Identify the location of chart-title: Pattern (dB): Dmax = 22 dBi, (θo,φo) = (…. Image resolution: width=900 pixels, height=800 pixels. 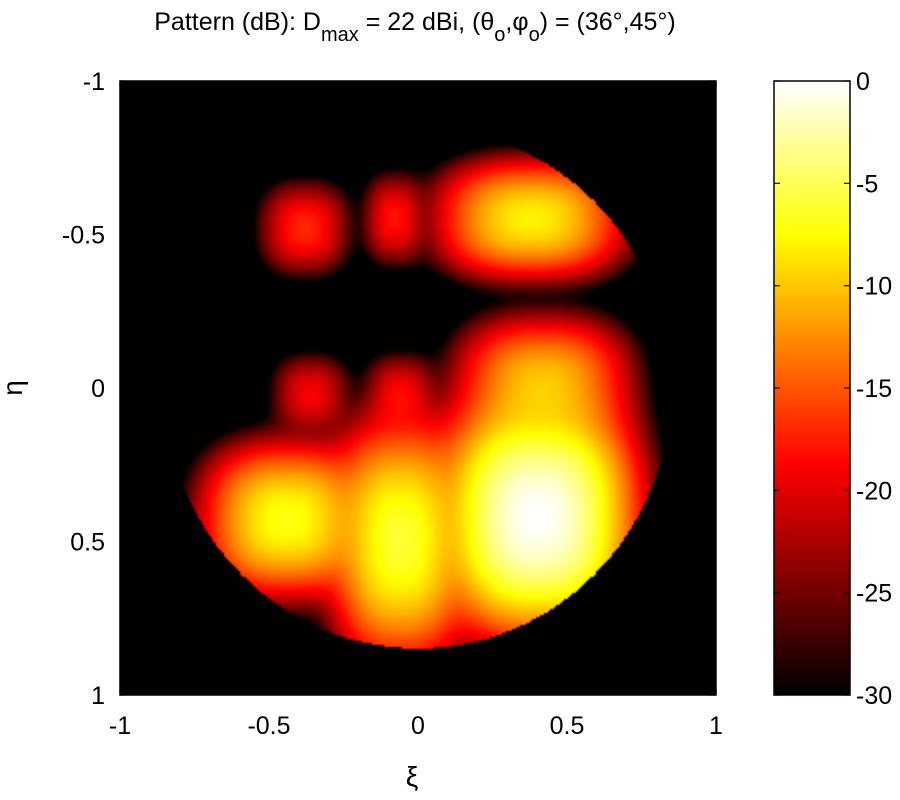
(414, 27).